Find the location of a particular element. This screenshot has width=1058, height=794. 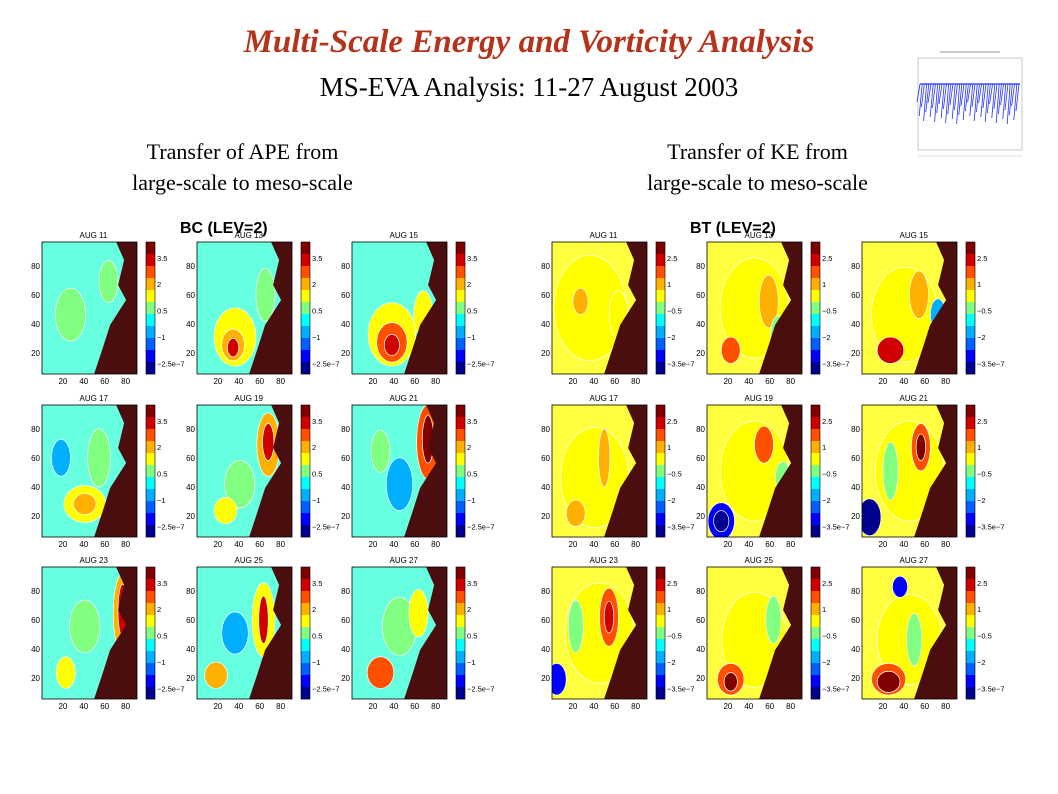

bt-panel: AUG 15 80 60 40 20 20 40 60 80 2.5 1 −0.5 −2 −3.5e−7 is located at coordinates (927, 308).